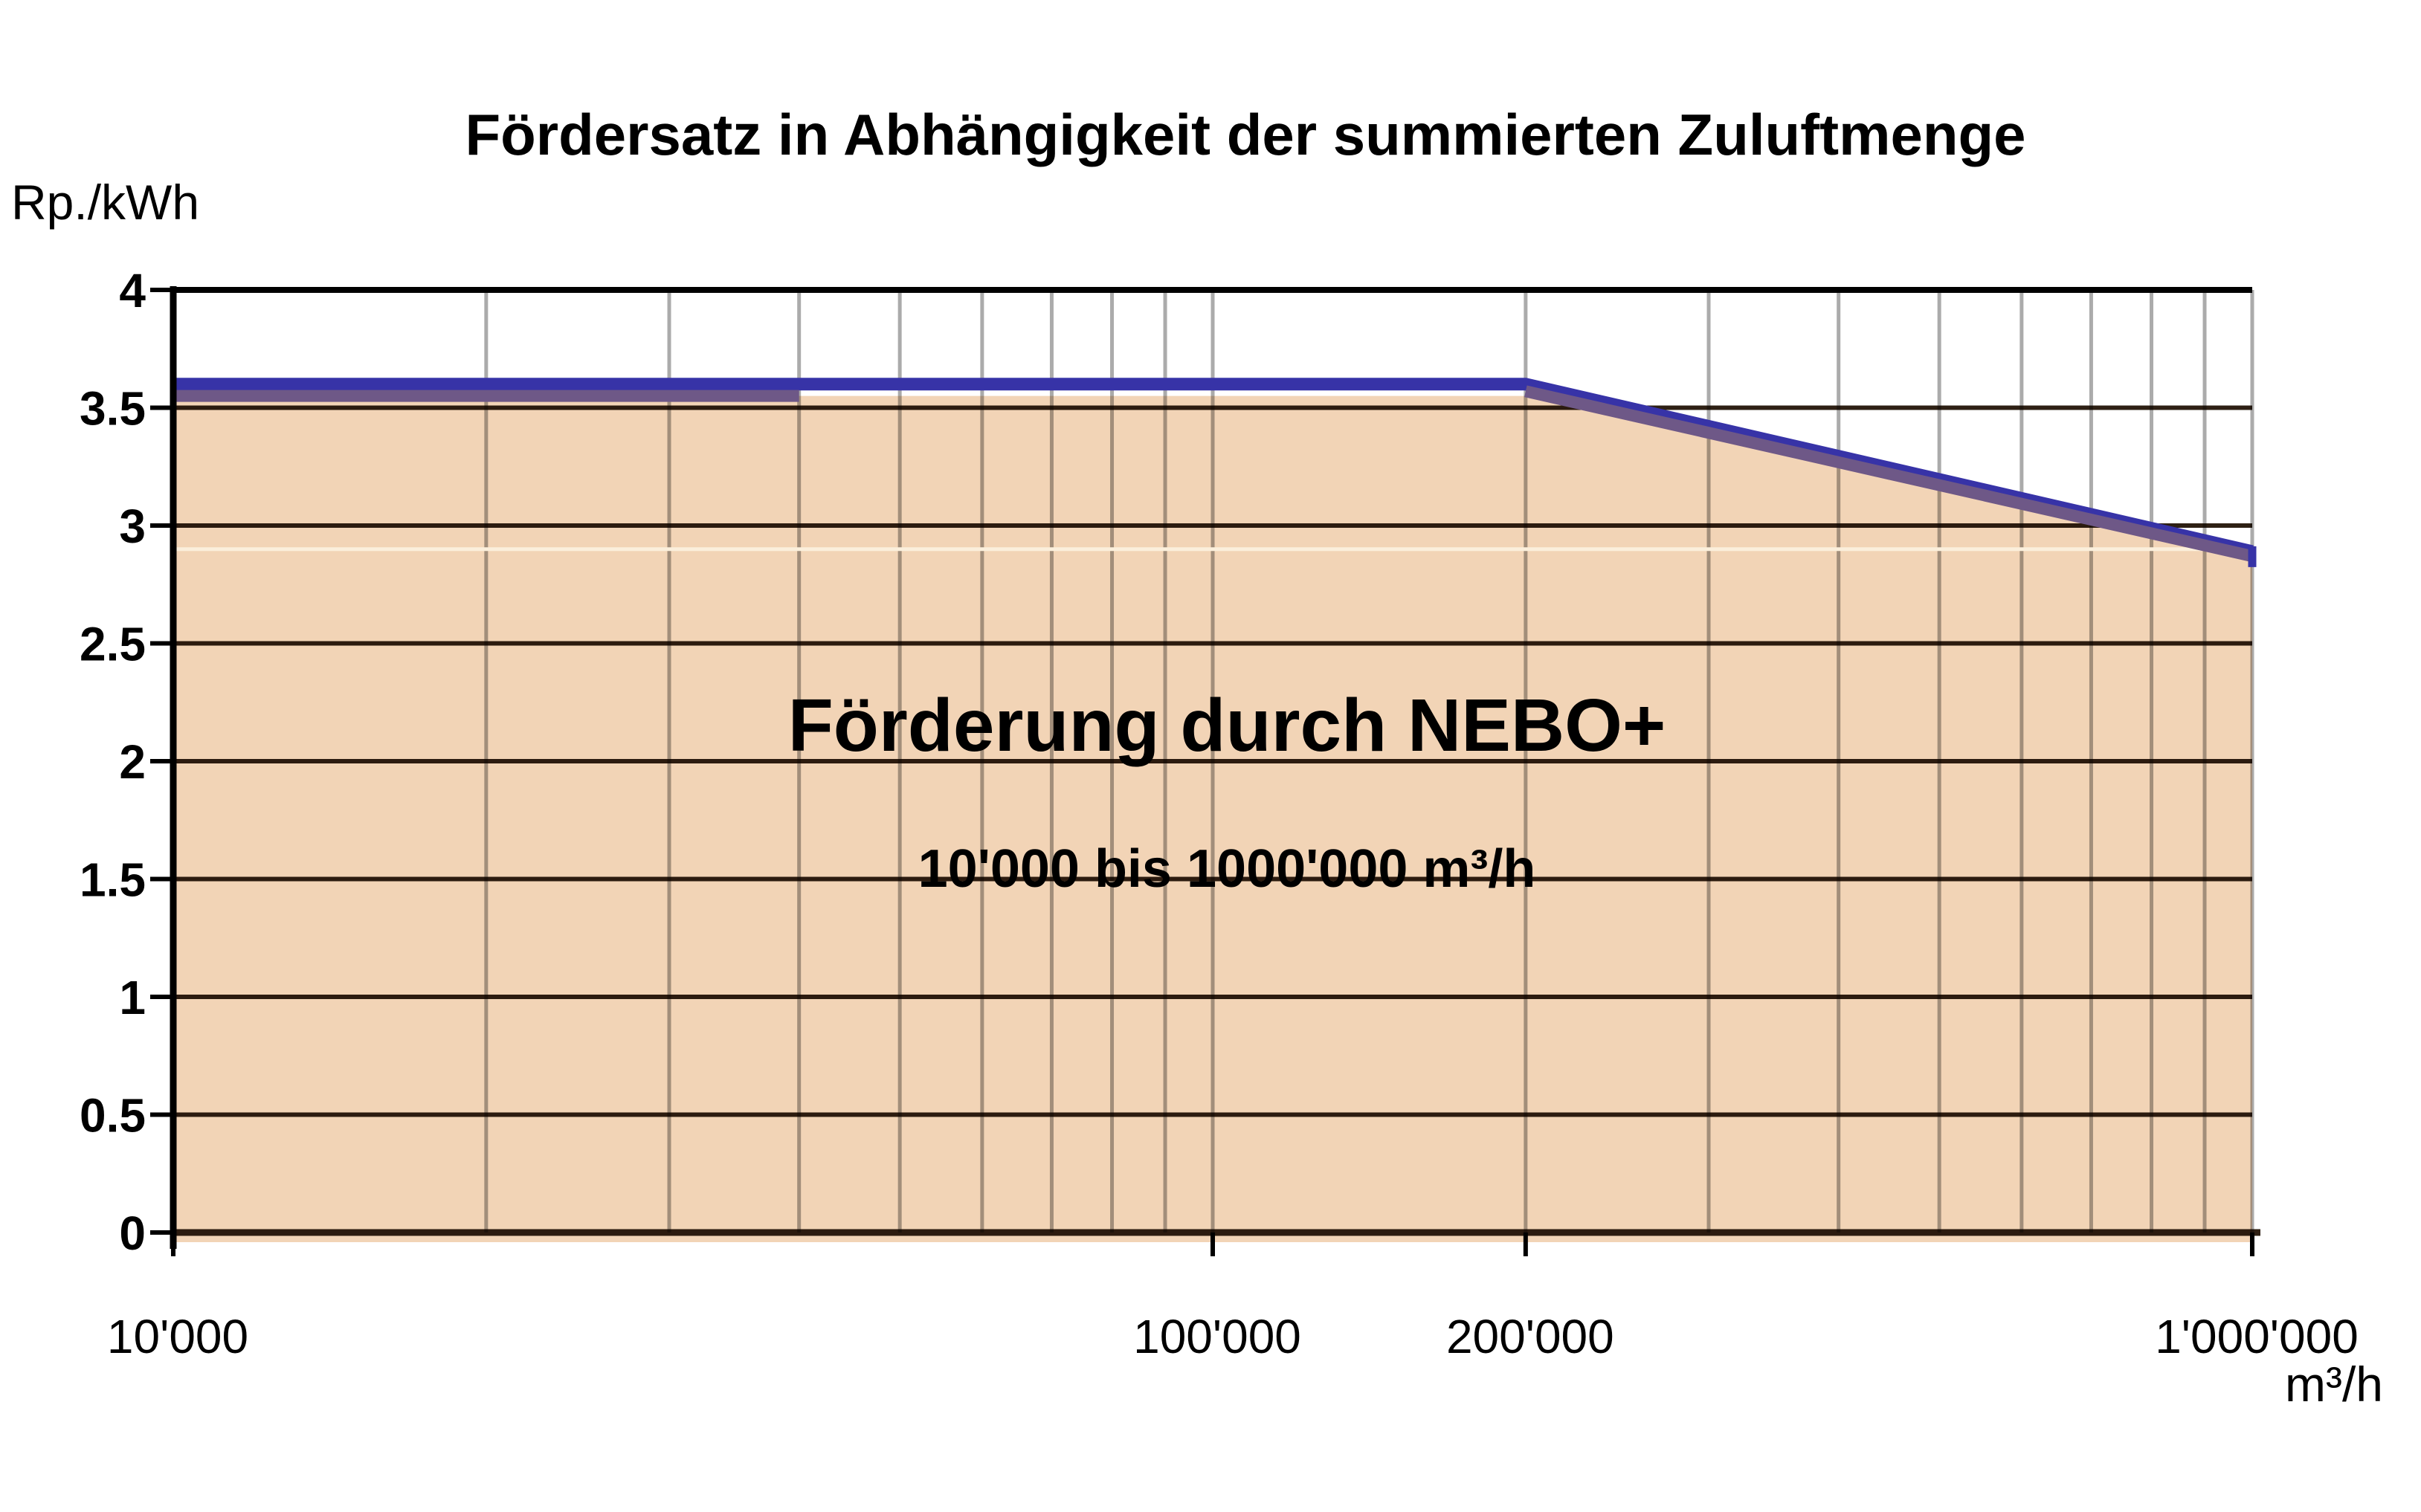 Image resolution: width=2421 pixels, height=1512 pixels. I want to click on y-tick-label: 2, so click(132, 762).